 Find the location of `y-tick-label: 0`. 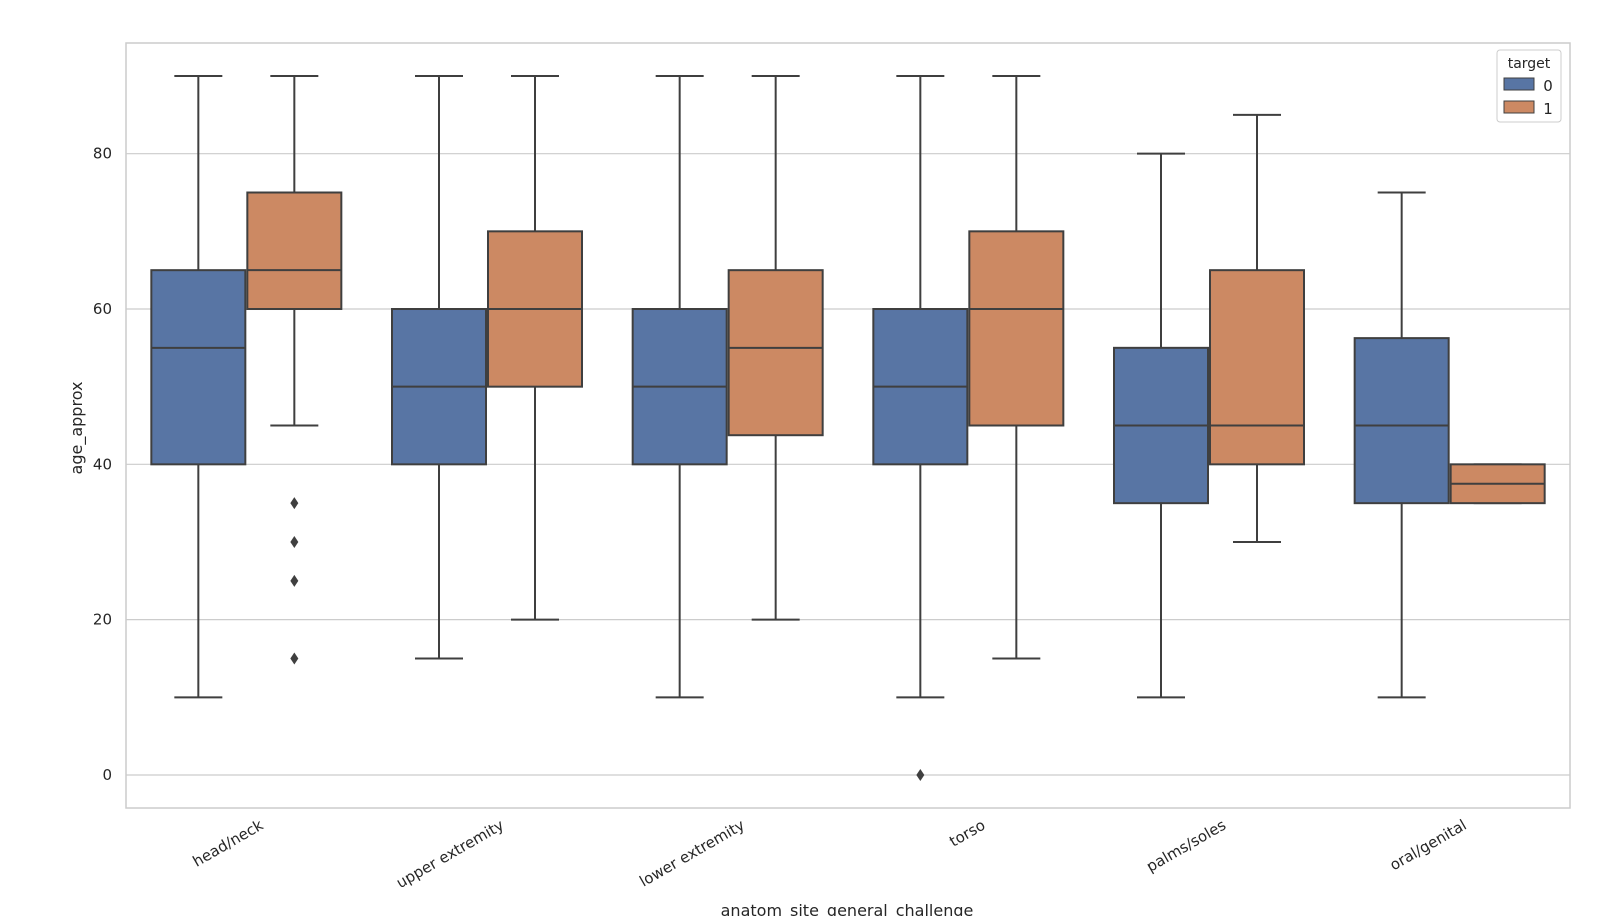

y-tick-label: 0 is located at coordinates (107, 775).